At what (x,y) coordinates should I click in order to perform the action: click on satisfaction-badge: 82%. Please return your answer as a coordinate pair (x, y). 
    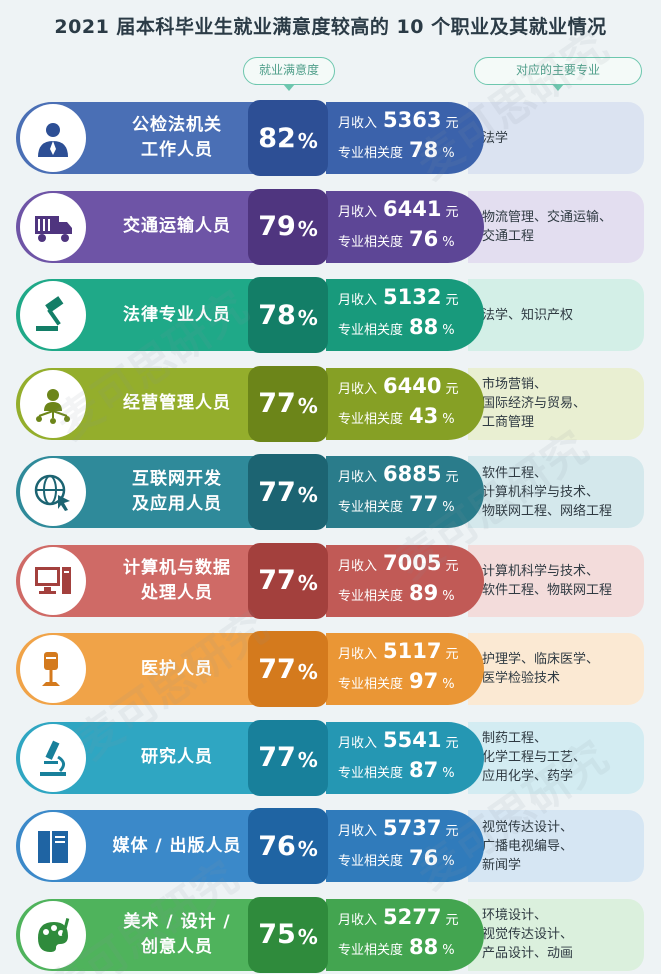
    Looking at the image, I should click on (288, 138).